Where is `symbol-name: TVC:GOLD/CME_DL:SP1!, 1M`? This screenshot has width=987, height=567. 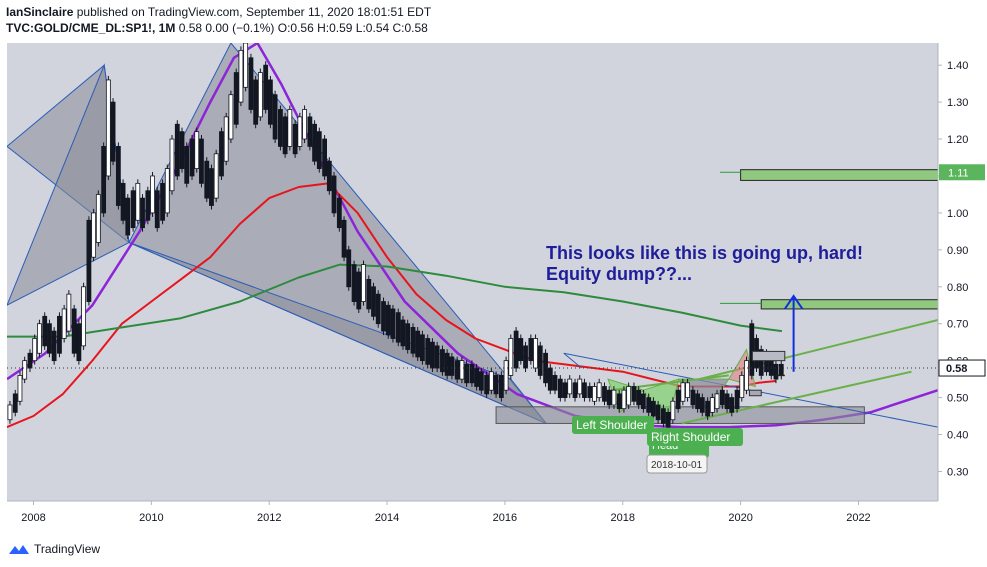
symbol-name: TVC:GOLD/CME_DL:SP1!, 1M is located at coordinates (91, 28).